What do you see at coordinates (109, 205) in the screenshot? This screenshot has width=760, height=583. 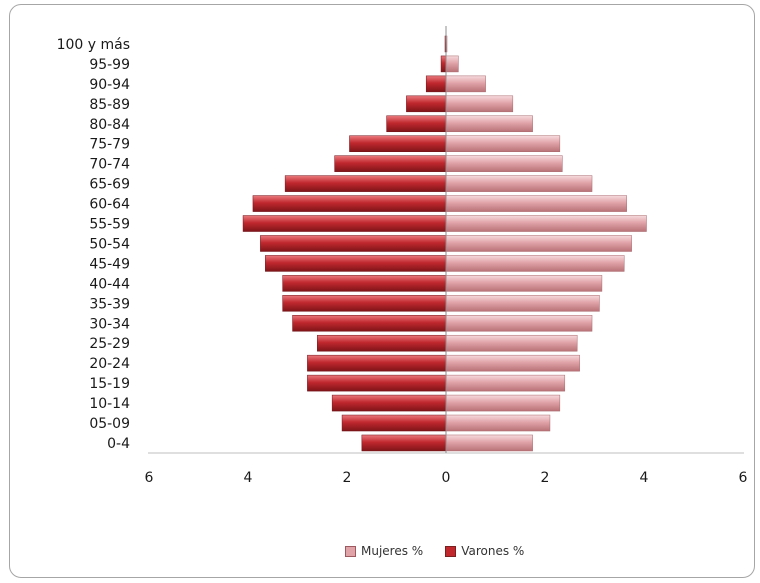 I see `category-label: 60-64` at bounding box center [109, 205].